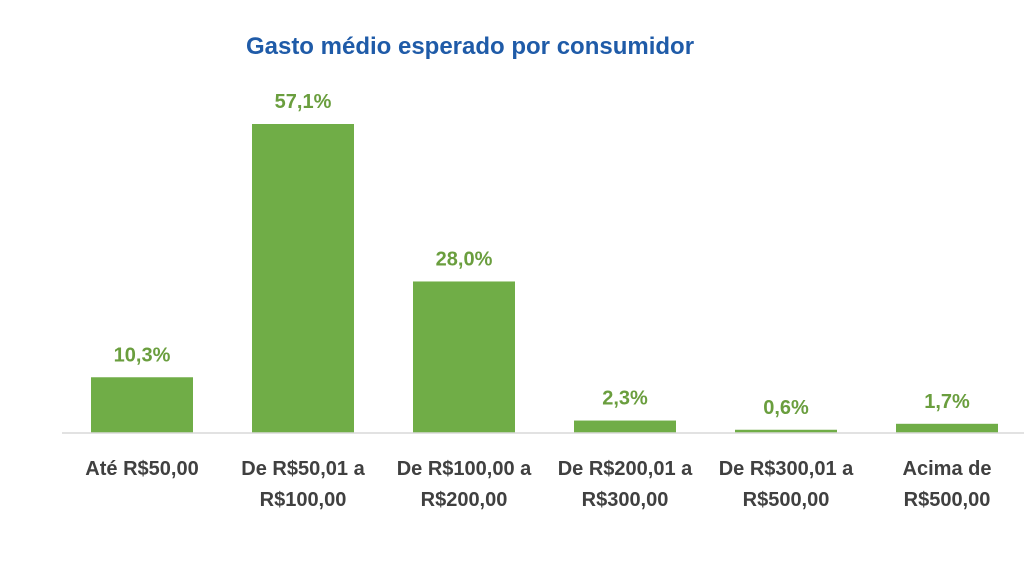 The height and width of the screenshot is (576, 1024). I want to click on data-label: 10,3%, so click(142, 355).